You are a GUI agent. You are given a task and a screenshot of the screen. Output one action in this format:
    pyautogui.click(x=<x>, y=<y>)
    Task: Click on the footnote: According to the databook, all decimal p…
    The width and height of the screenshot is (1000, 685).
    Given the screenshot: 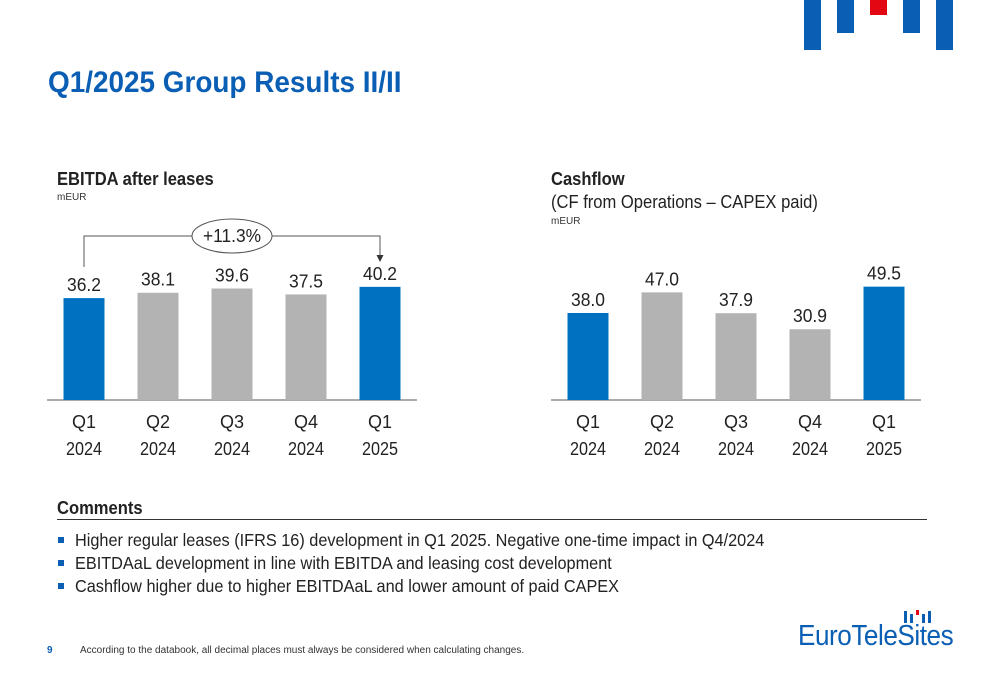 What is the action you would take?
    pyautogui.click(x=302, y=650)
    